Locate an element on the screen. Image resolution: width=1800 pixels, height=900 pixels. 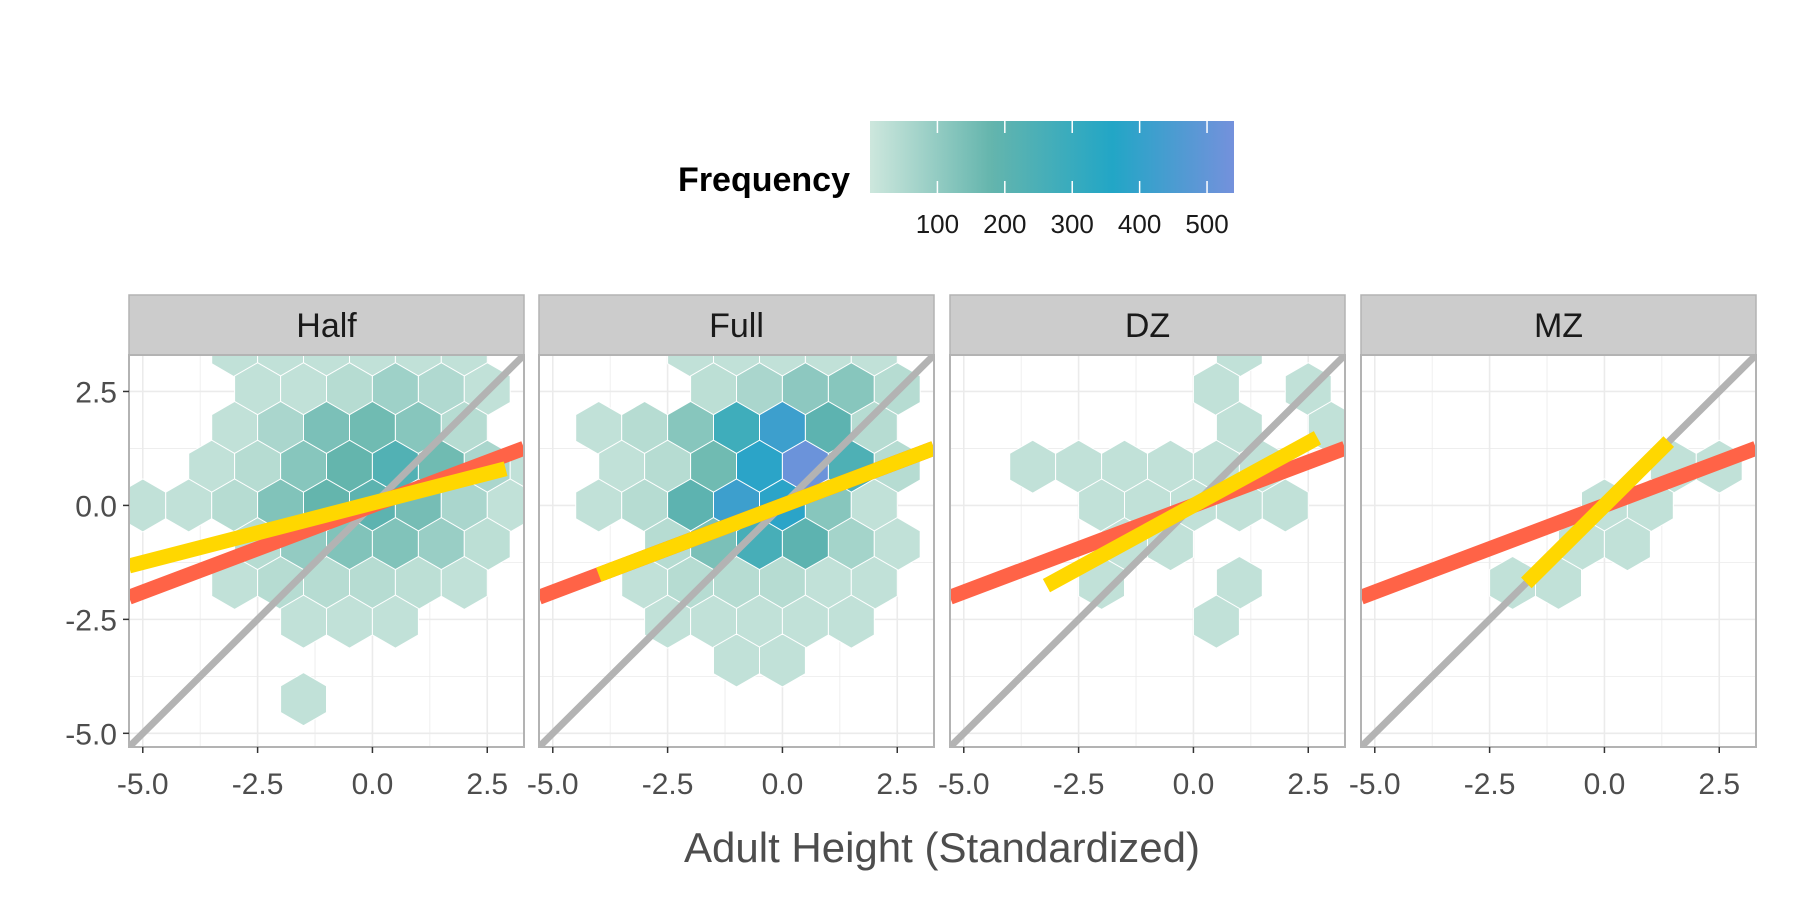
legend-tick-label: 500 is located at coordinates (1206, 224).